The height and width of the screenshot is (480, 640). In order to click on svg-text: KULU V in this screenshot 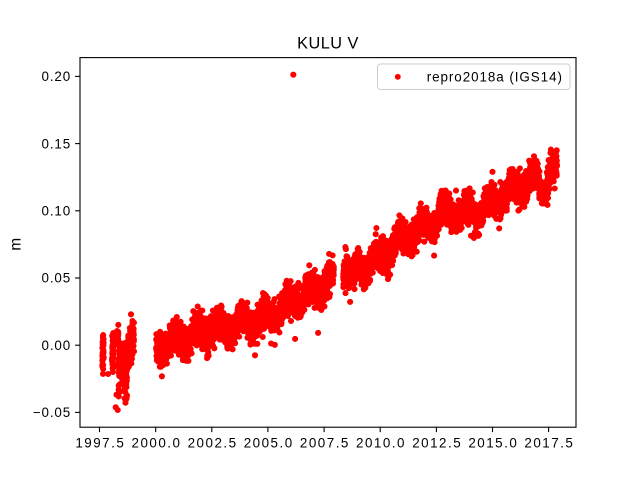, I will do `click(328, 44)`.